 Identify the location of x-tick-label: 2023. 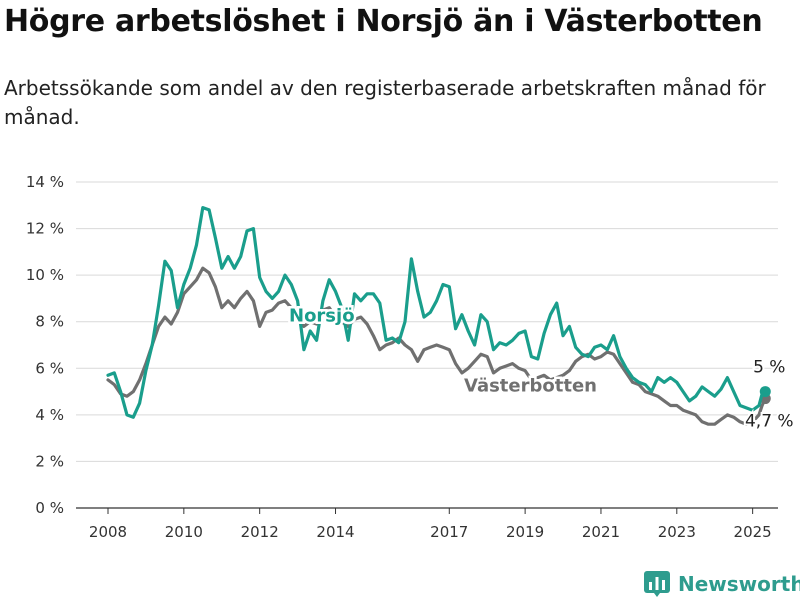
(677, 532).